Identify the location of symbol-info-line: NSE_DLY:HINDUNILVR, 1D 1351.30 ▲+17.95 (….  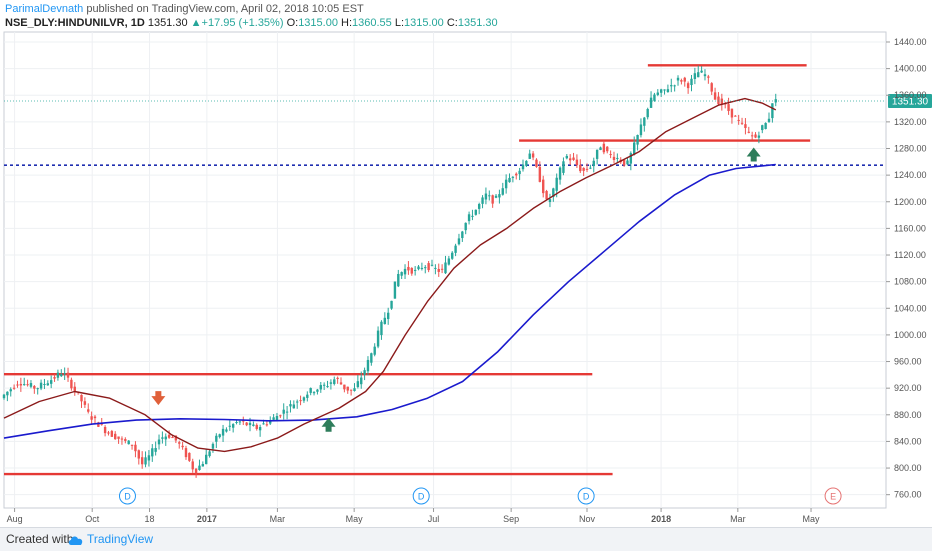
(251, 23).